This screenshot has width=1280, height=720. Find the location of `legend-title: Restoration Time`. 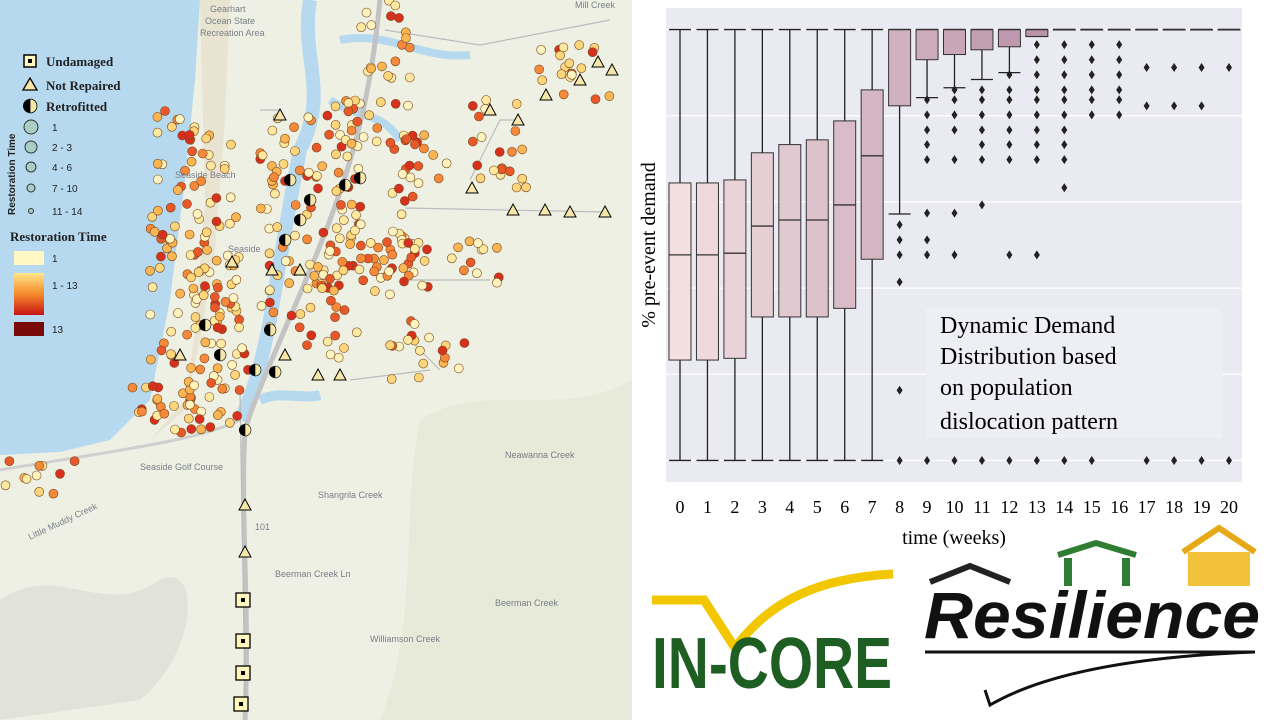

legend-title: Restoration Time is located at coordinates (12, 174).